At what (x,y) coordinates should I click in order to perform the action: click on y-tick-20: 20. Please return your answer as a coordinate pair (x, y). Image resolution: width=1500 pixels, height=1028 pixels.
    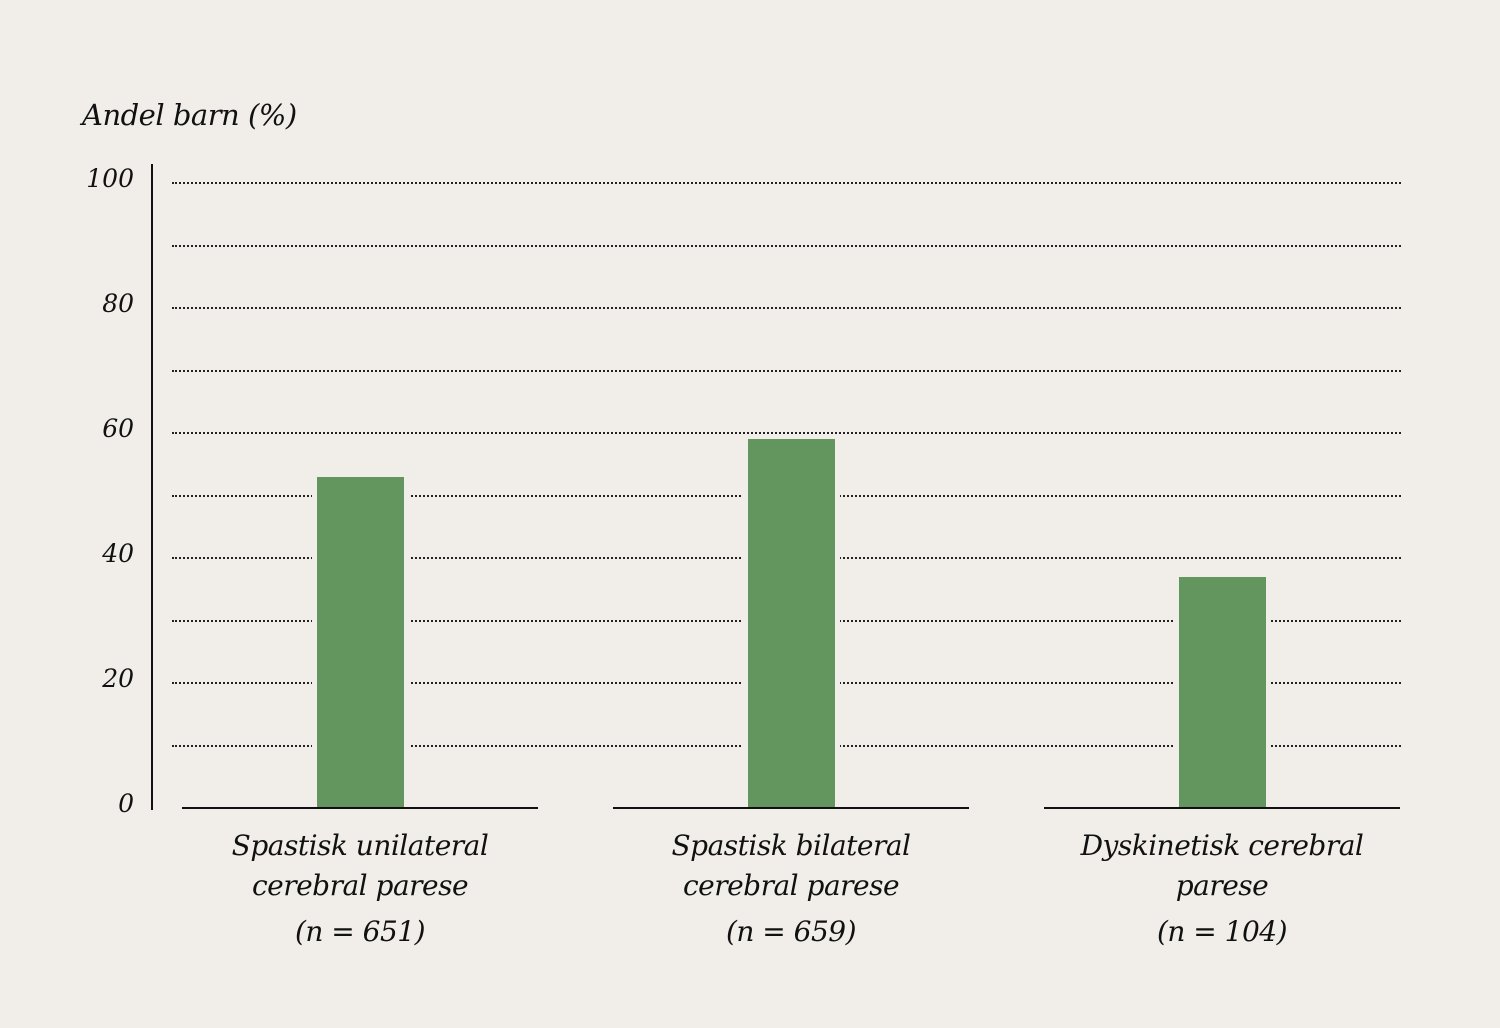
    Looking at the image, I should click on (118, 678).